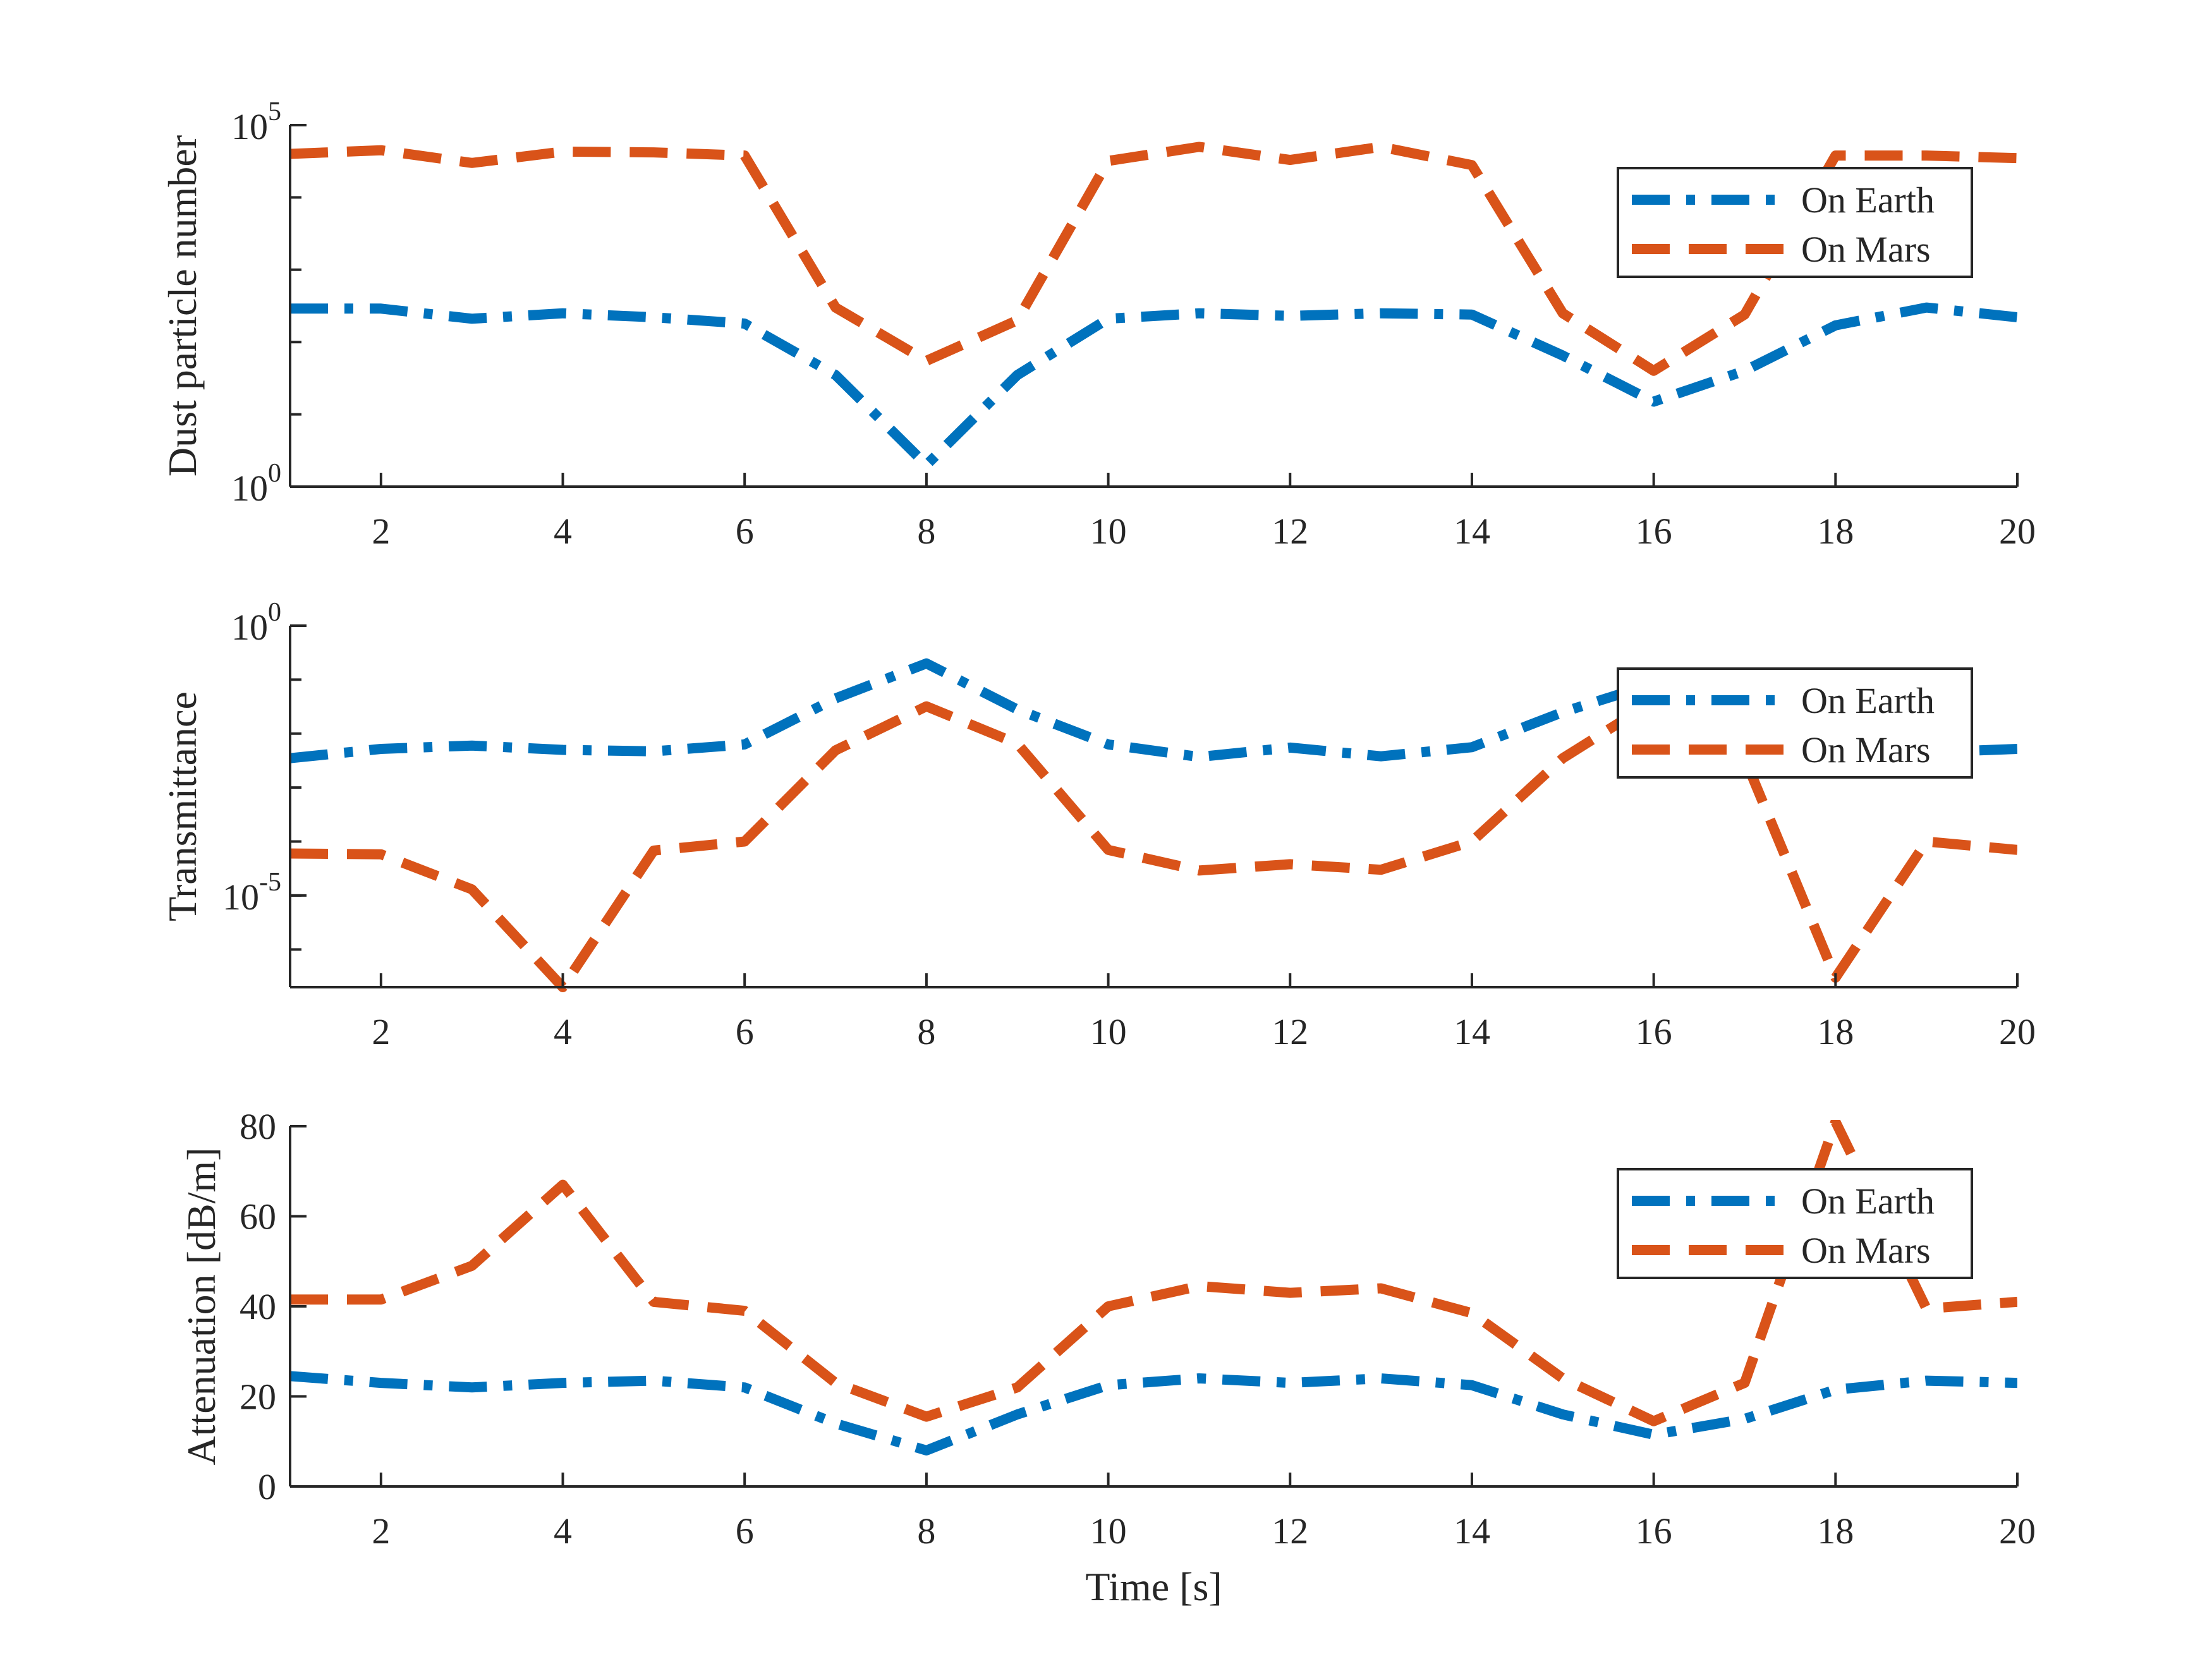 The image size is (2212, 1659). What do you see at coordinates (182, 806) in the screenshot?
I see `y-axis-label: Transmittance` at bounding box center [182, 806].